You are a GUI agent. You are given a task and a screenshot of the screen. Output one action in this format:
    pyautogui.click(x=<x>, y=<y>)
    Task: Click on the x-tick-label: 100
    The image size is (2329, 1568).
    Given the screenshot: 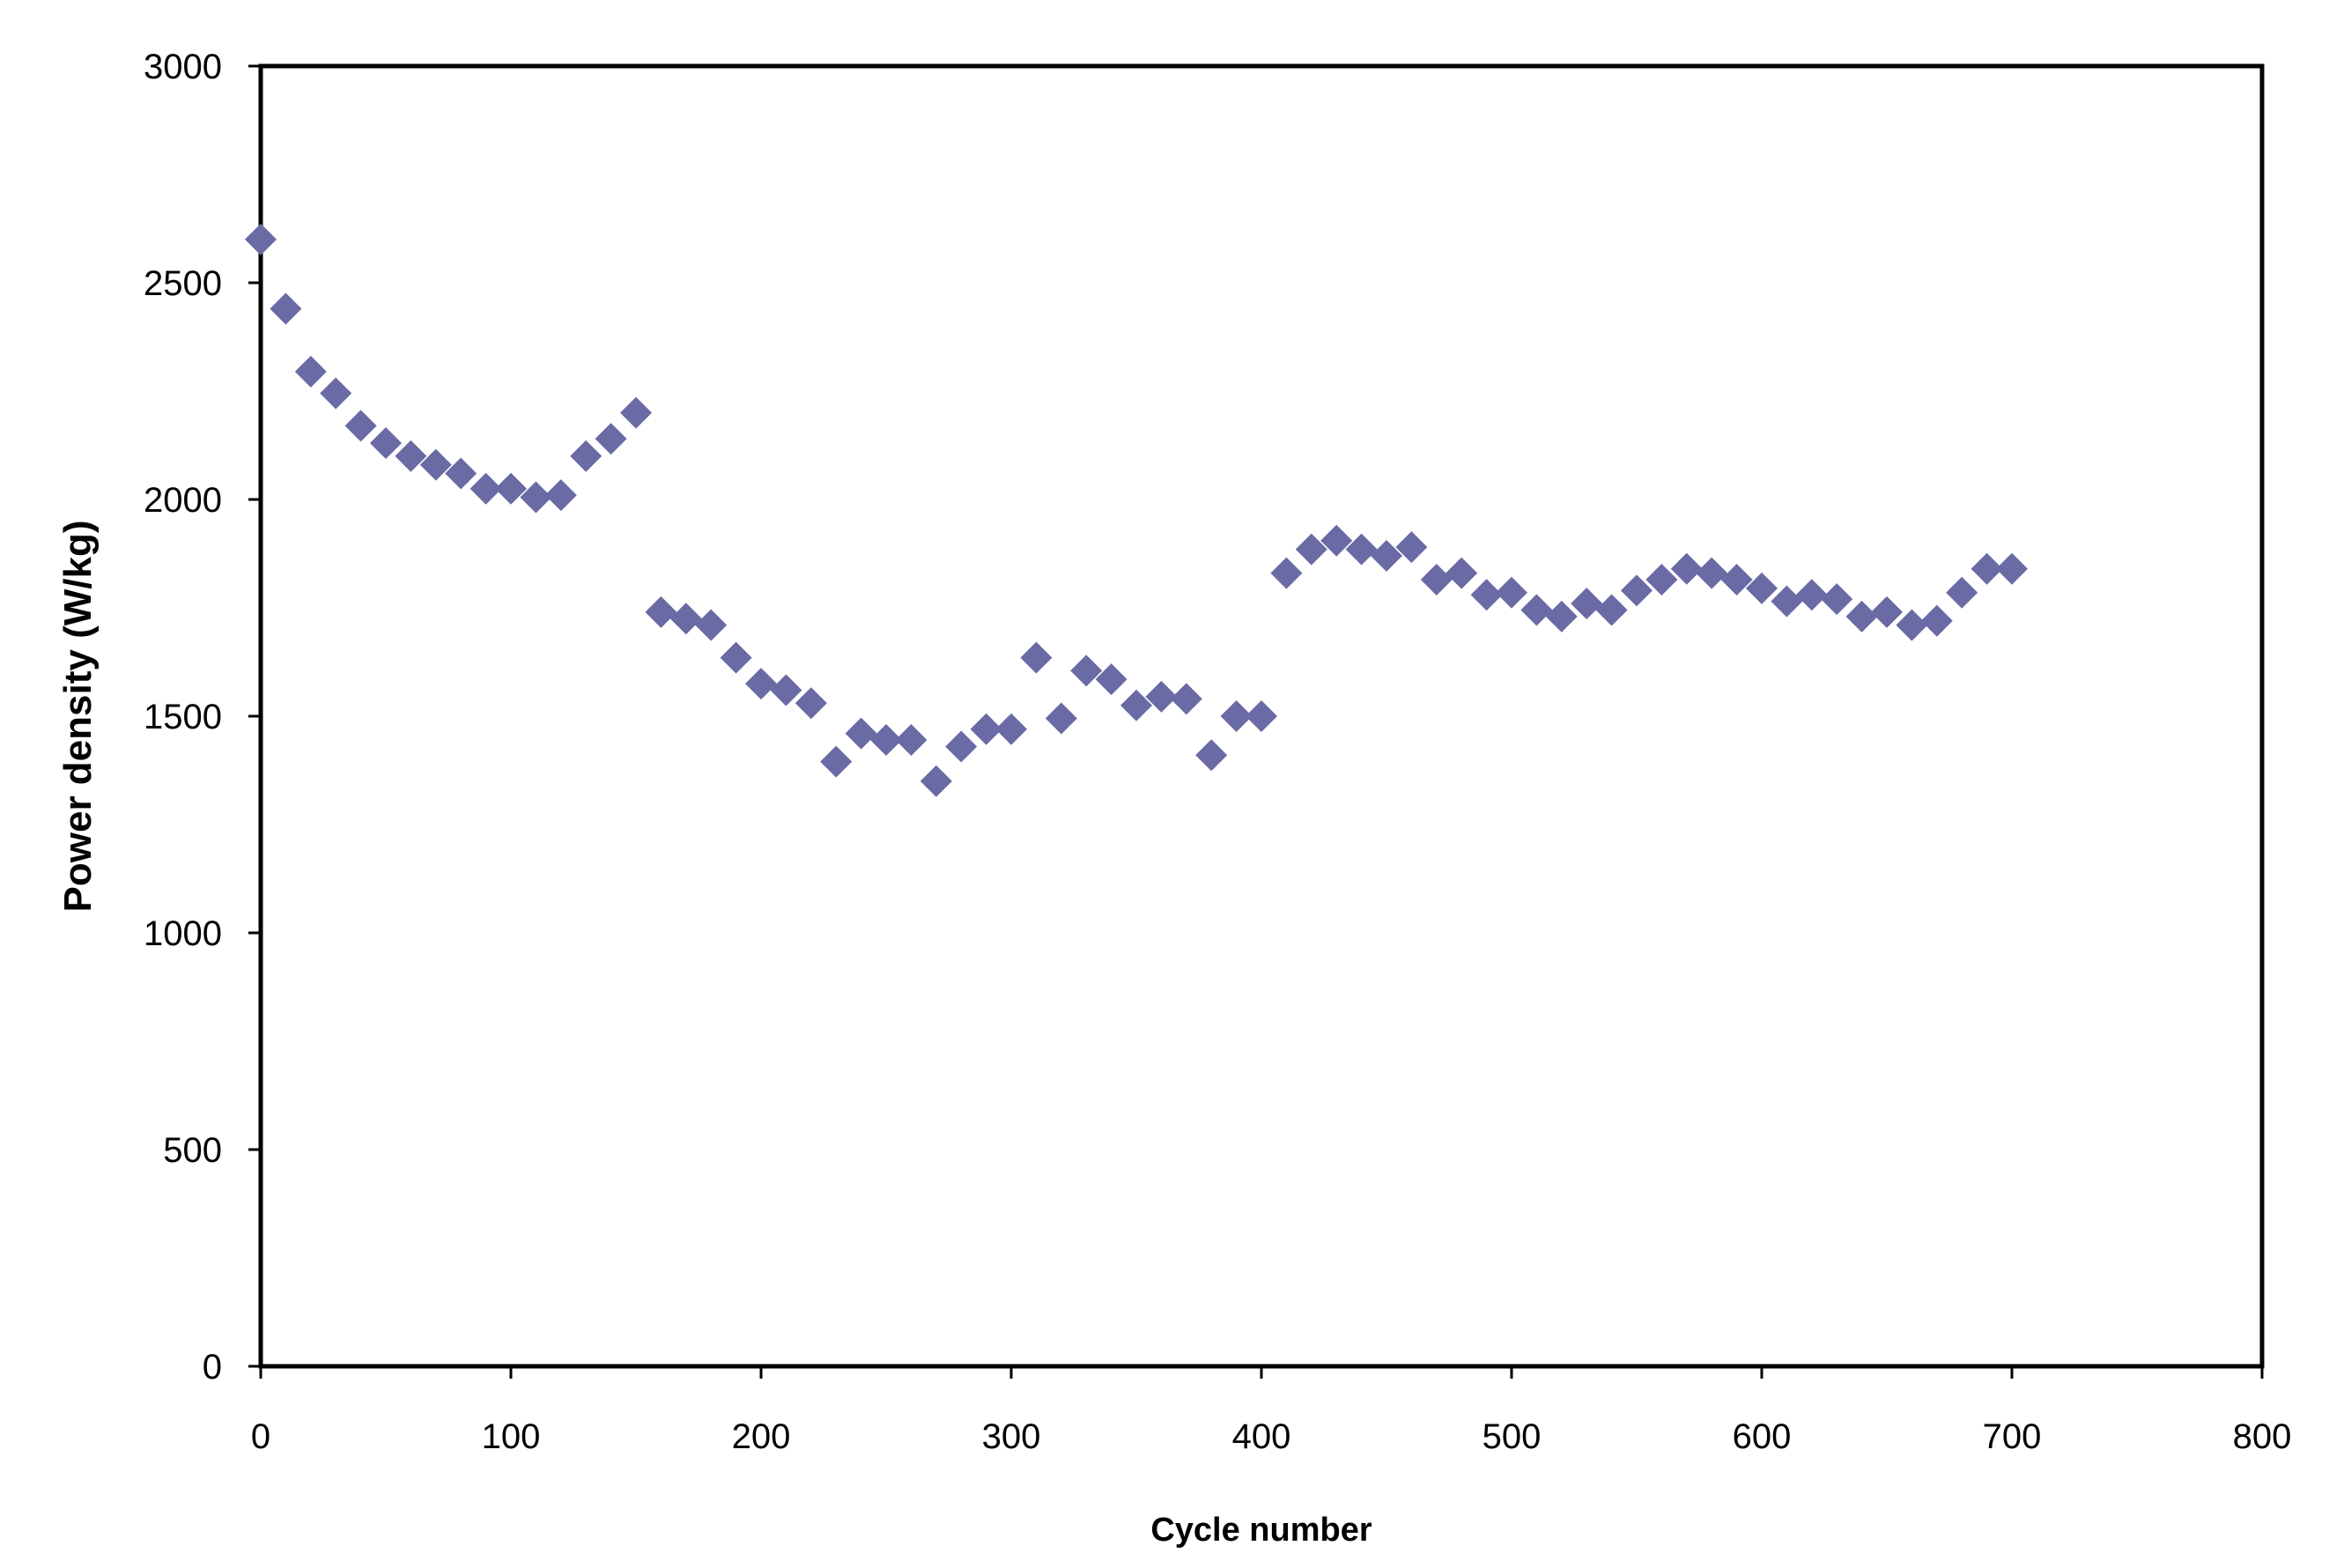 What is the action you would take?
    pyautogui.click(x=511, y=1436)
    